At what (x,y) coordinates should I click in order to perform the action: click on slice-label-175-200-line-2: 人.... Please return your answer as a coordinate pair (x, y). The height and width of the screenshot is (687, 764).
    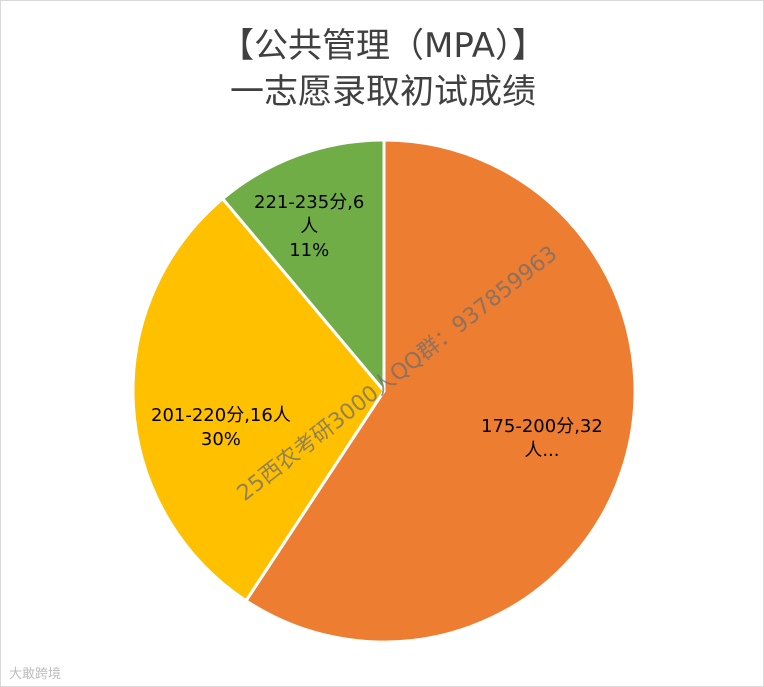
    Looking at the image, I should click on (542, 450).